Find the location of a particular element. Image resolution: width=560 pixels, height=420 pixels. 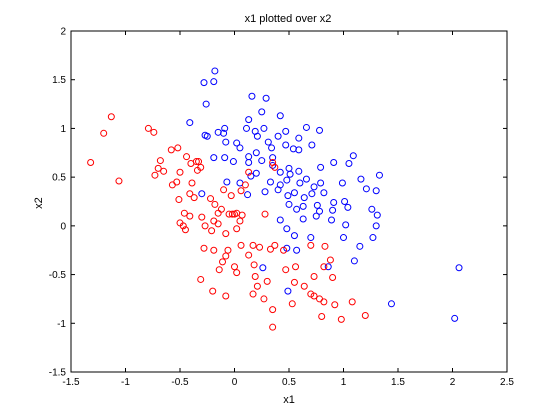

y-tick-label: 0 is located at coordinates (63, 226).